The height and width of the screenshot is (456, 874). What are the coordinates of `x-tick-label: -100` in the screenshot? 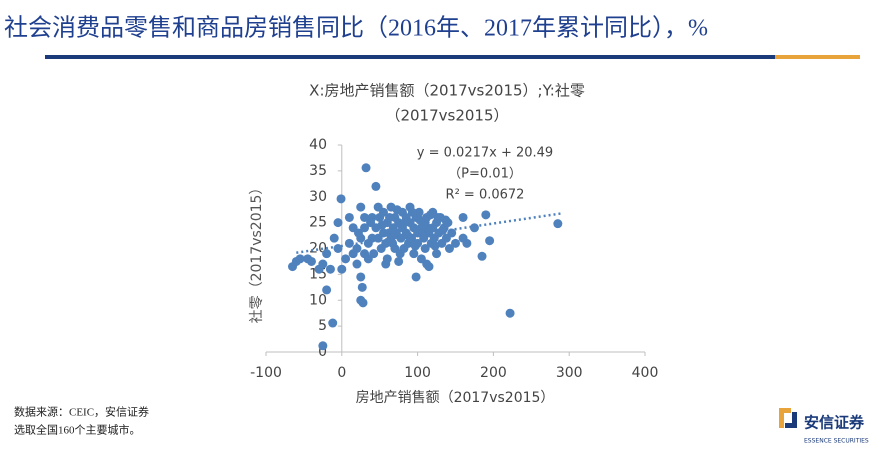 It's located at (266, 373).